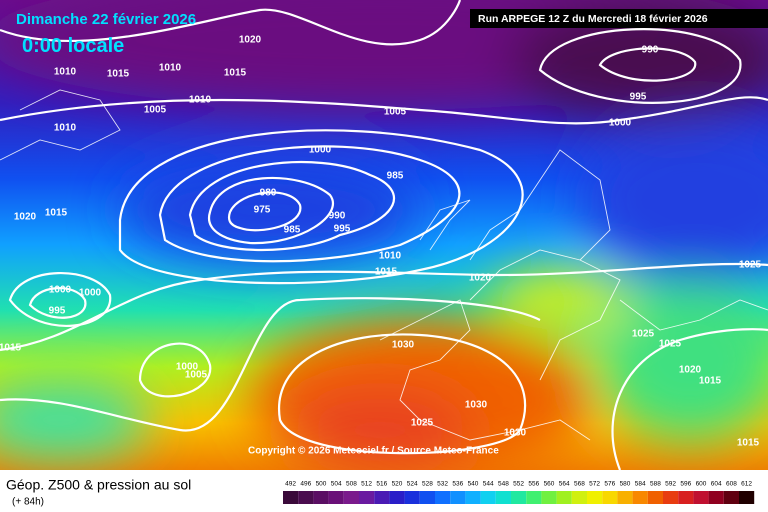 This screenshot has width=768, height=512. Describe the element at coordinates (268, 193) in the screenshot. I see `isobar-label: 980` at that location.